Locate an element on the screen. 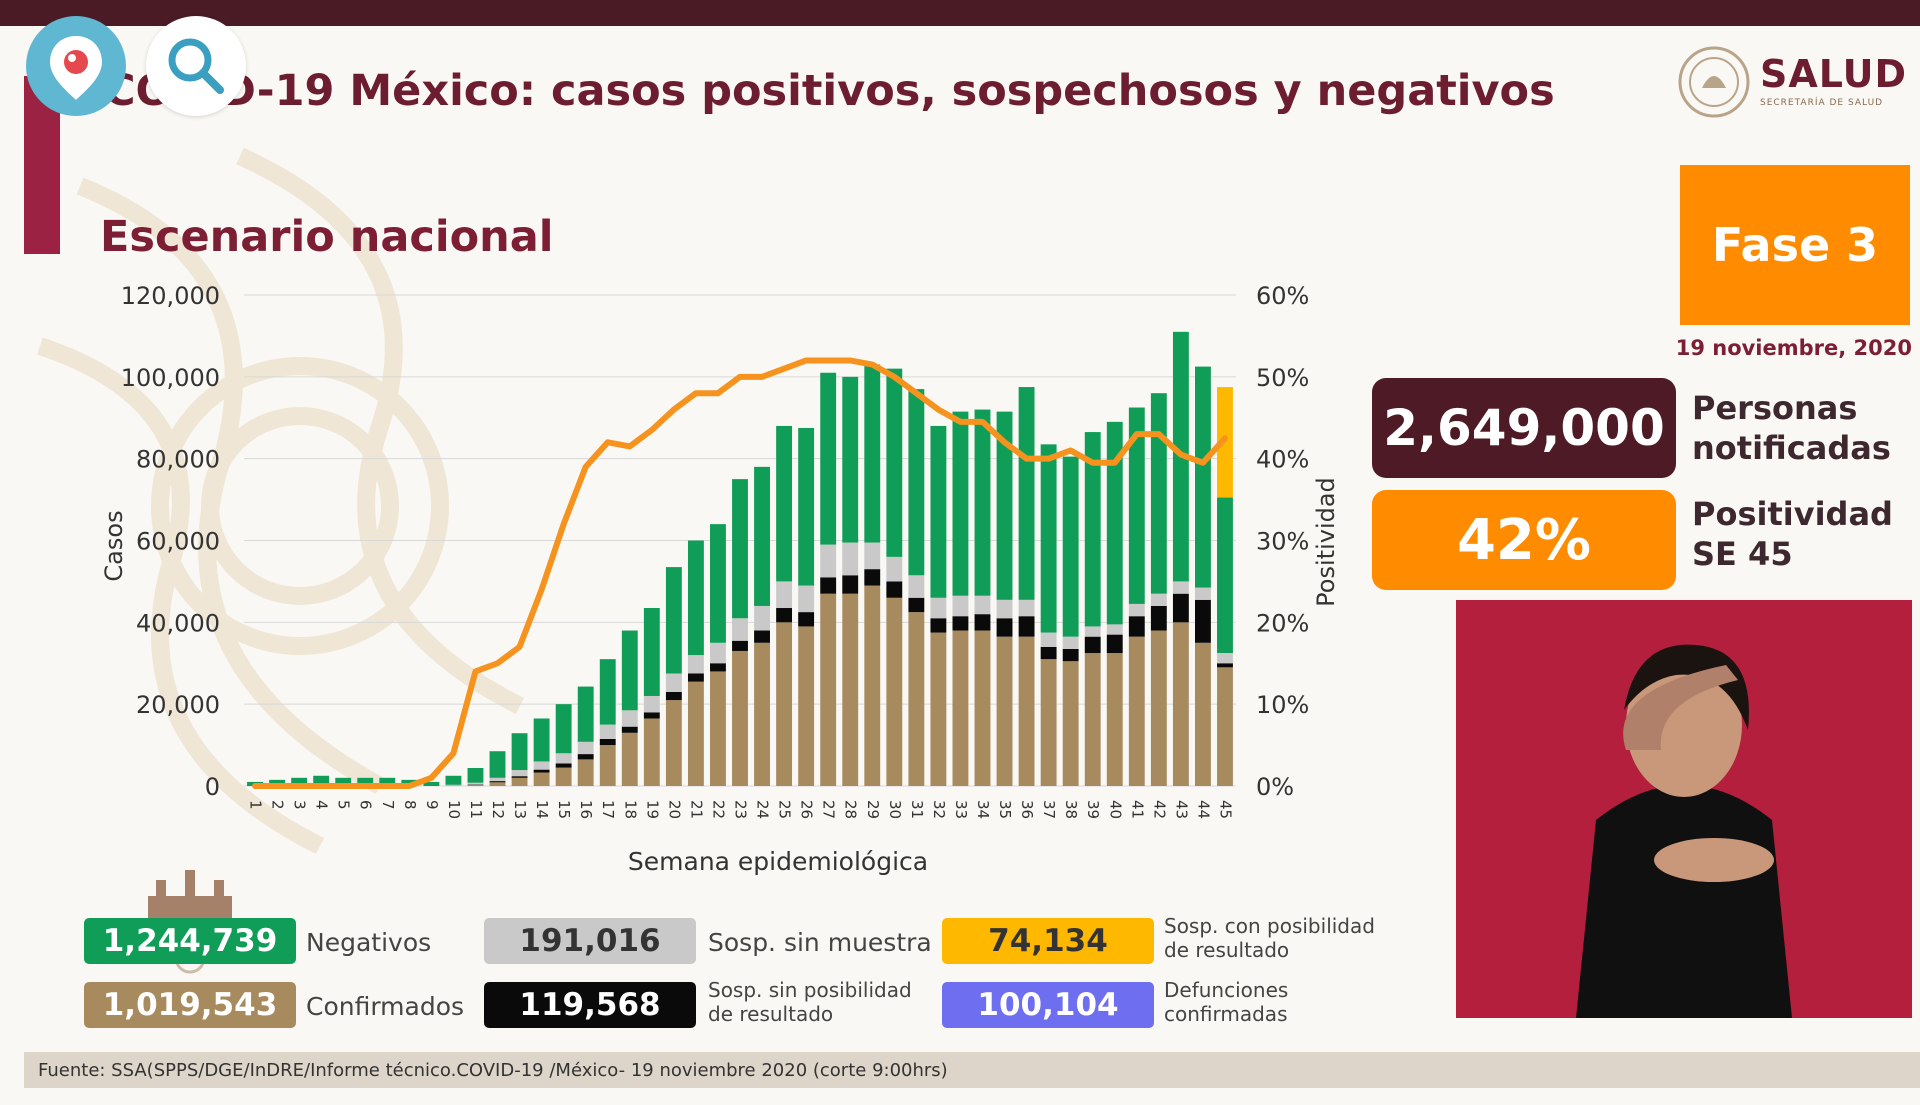 This screenshot has height=1105, width=1920. salud-logo: SALUD SECRETARÍA DE SALUD is located at coordinates (1796, 84).